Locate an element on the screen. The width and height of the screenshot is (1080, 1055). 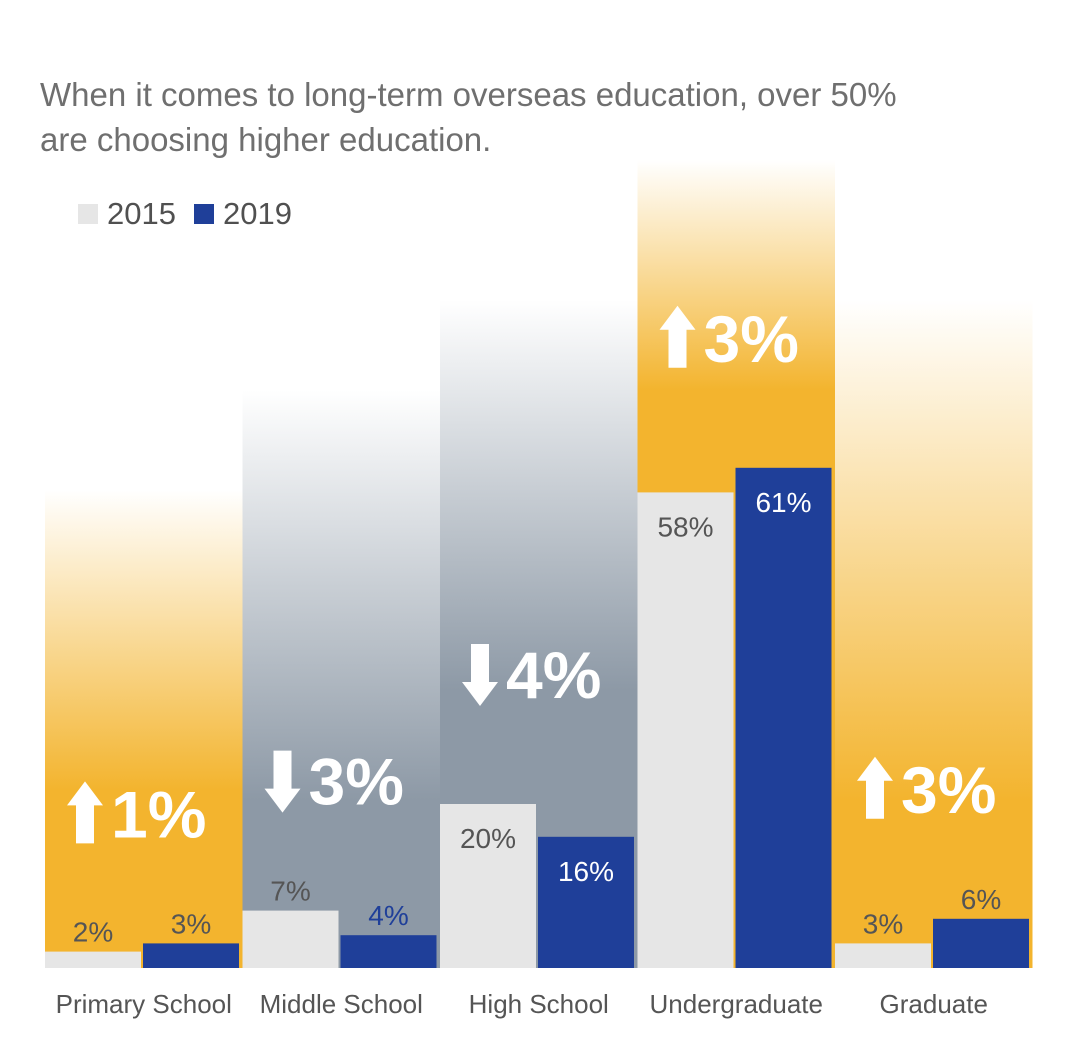
change-label-1: 3% is located at coordinates (356, 782).